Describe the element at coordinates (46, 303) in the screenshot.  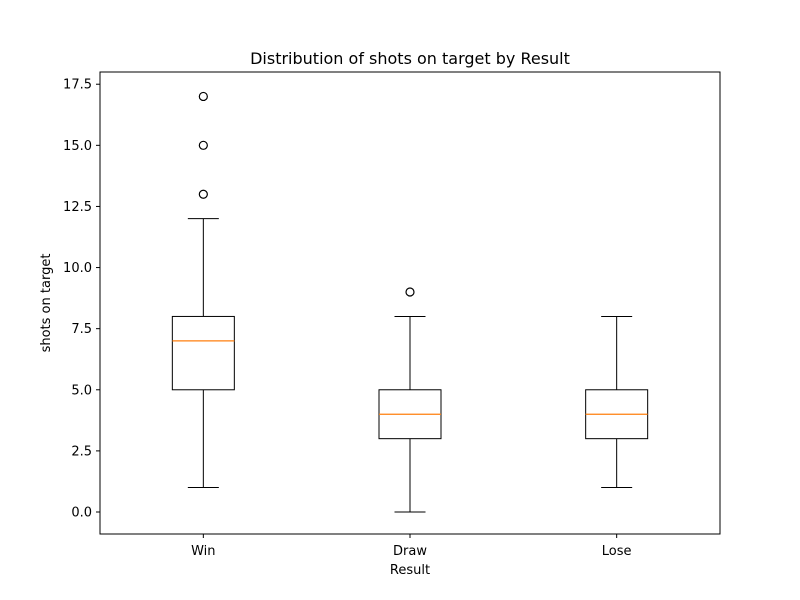
I see `y-axis-label: shots on target` at that location.